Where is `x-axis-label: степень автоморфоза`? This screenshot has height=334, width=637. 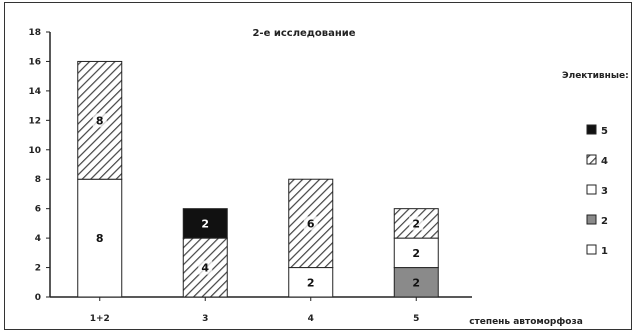
x-axis-label: степень автоморфоза is located at coordinates (526, 322).